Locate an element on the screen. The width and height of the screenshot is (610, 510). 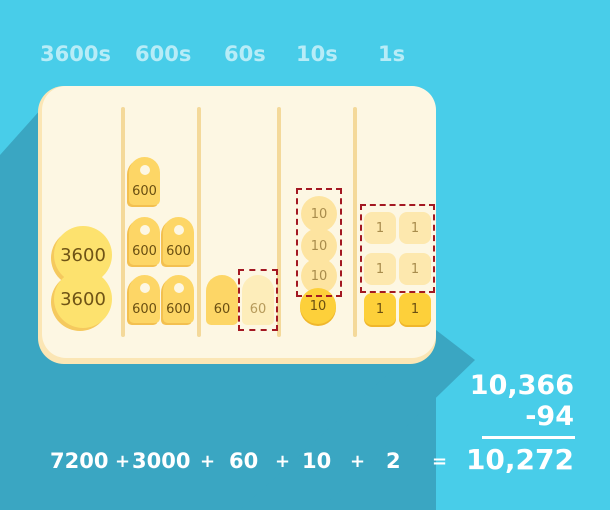
coin-10-removed: 10 is located at coordinates (319, 214).